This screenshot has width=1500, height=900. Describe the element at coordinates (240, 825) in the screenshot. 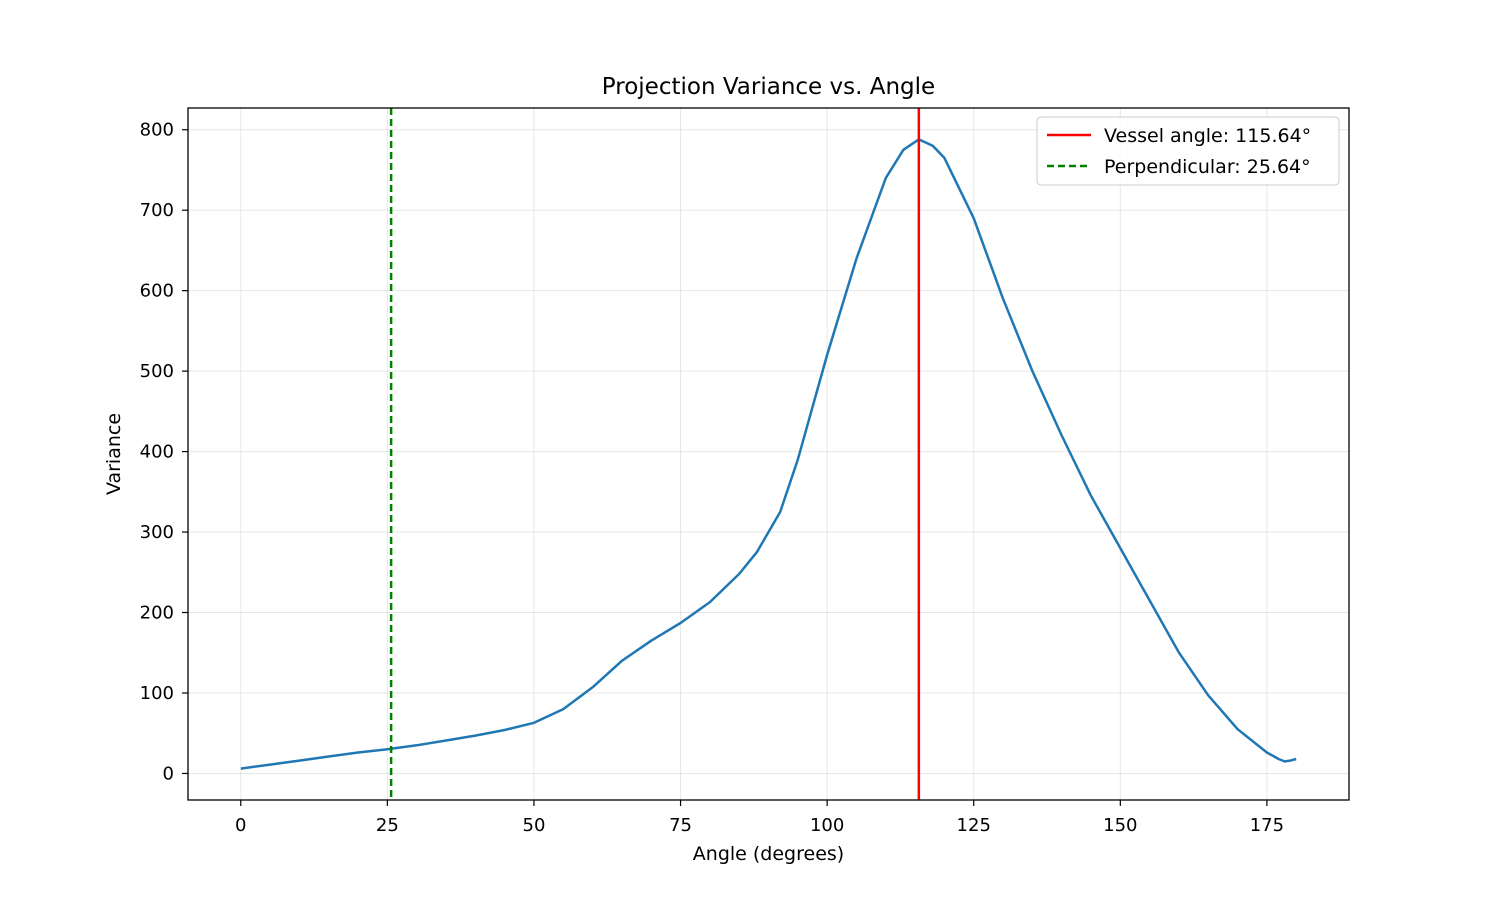

I see `x-tick-label: 0` at that location.